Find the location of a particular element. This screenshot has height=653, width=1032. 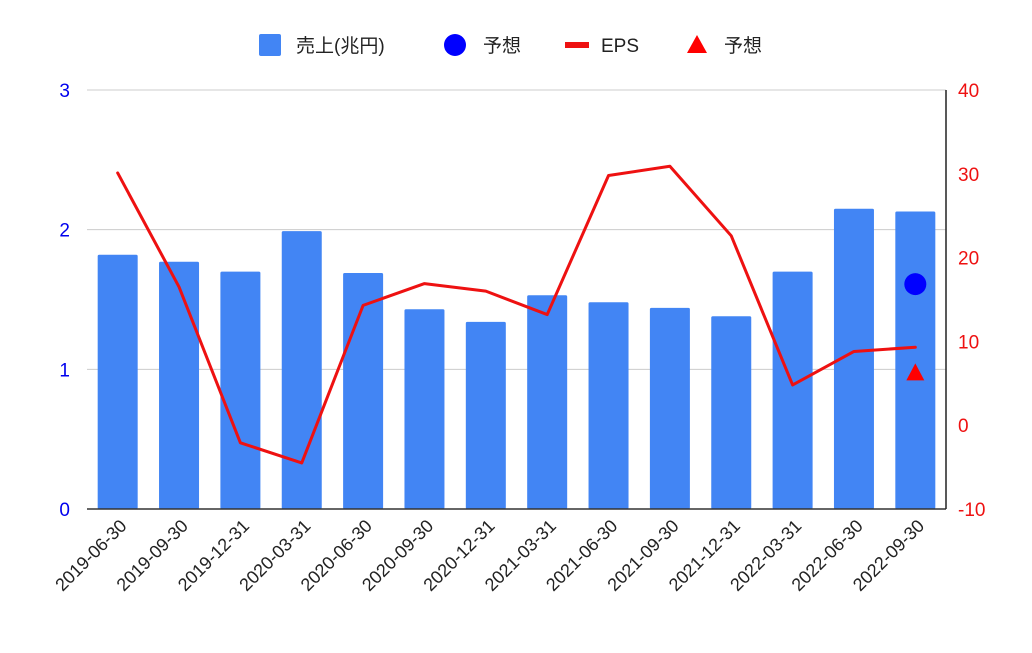

legend-triangle-swatch is located at coordinates (697, 44).